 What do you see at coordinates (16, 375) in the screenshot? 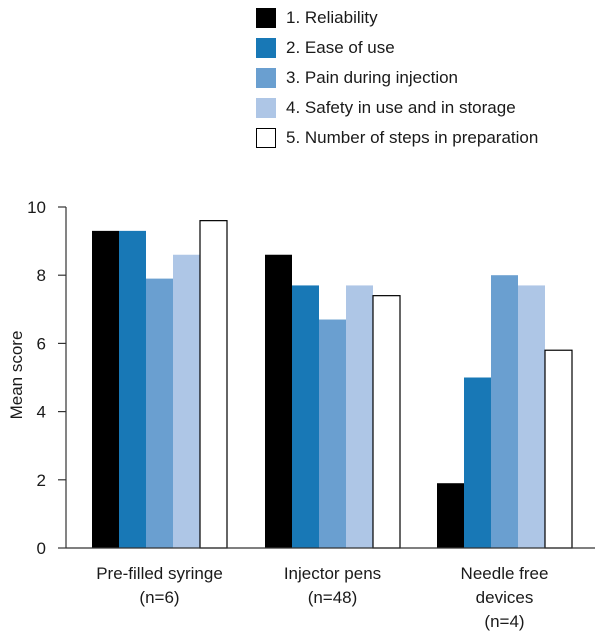
I see `y-axis-title: Mean score` at bounding box center [16, 375].